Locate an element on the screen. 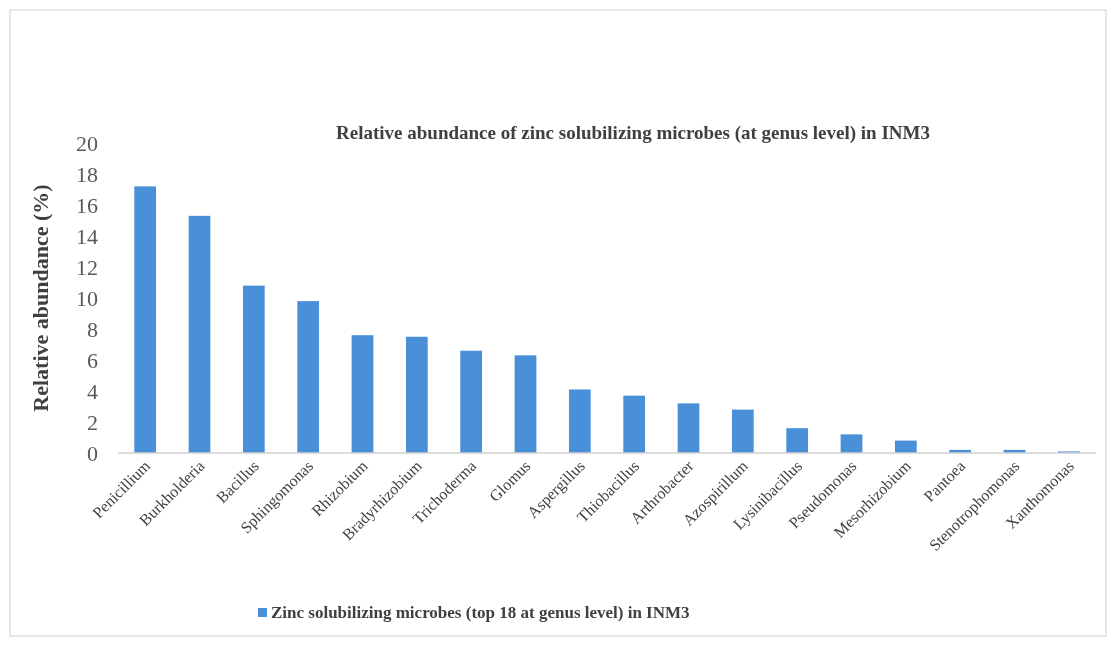  y-tick-label: 6 is located at coordinates (92, 360).